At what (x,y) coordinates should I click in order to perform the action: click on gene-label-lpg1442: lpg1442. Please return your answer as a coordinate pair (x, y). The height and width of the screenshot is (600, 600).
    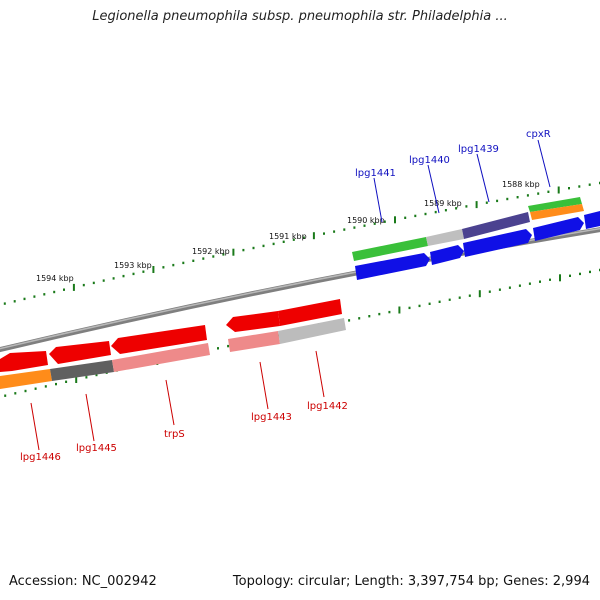
    Looking at the image, I should click on (327, 406).